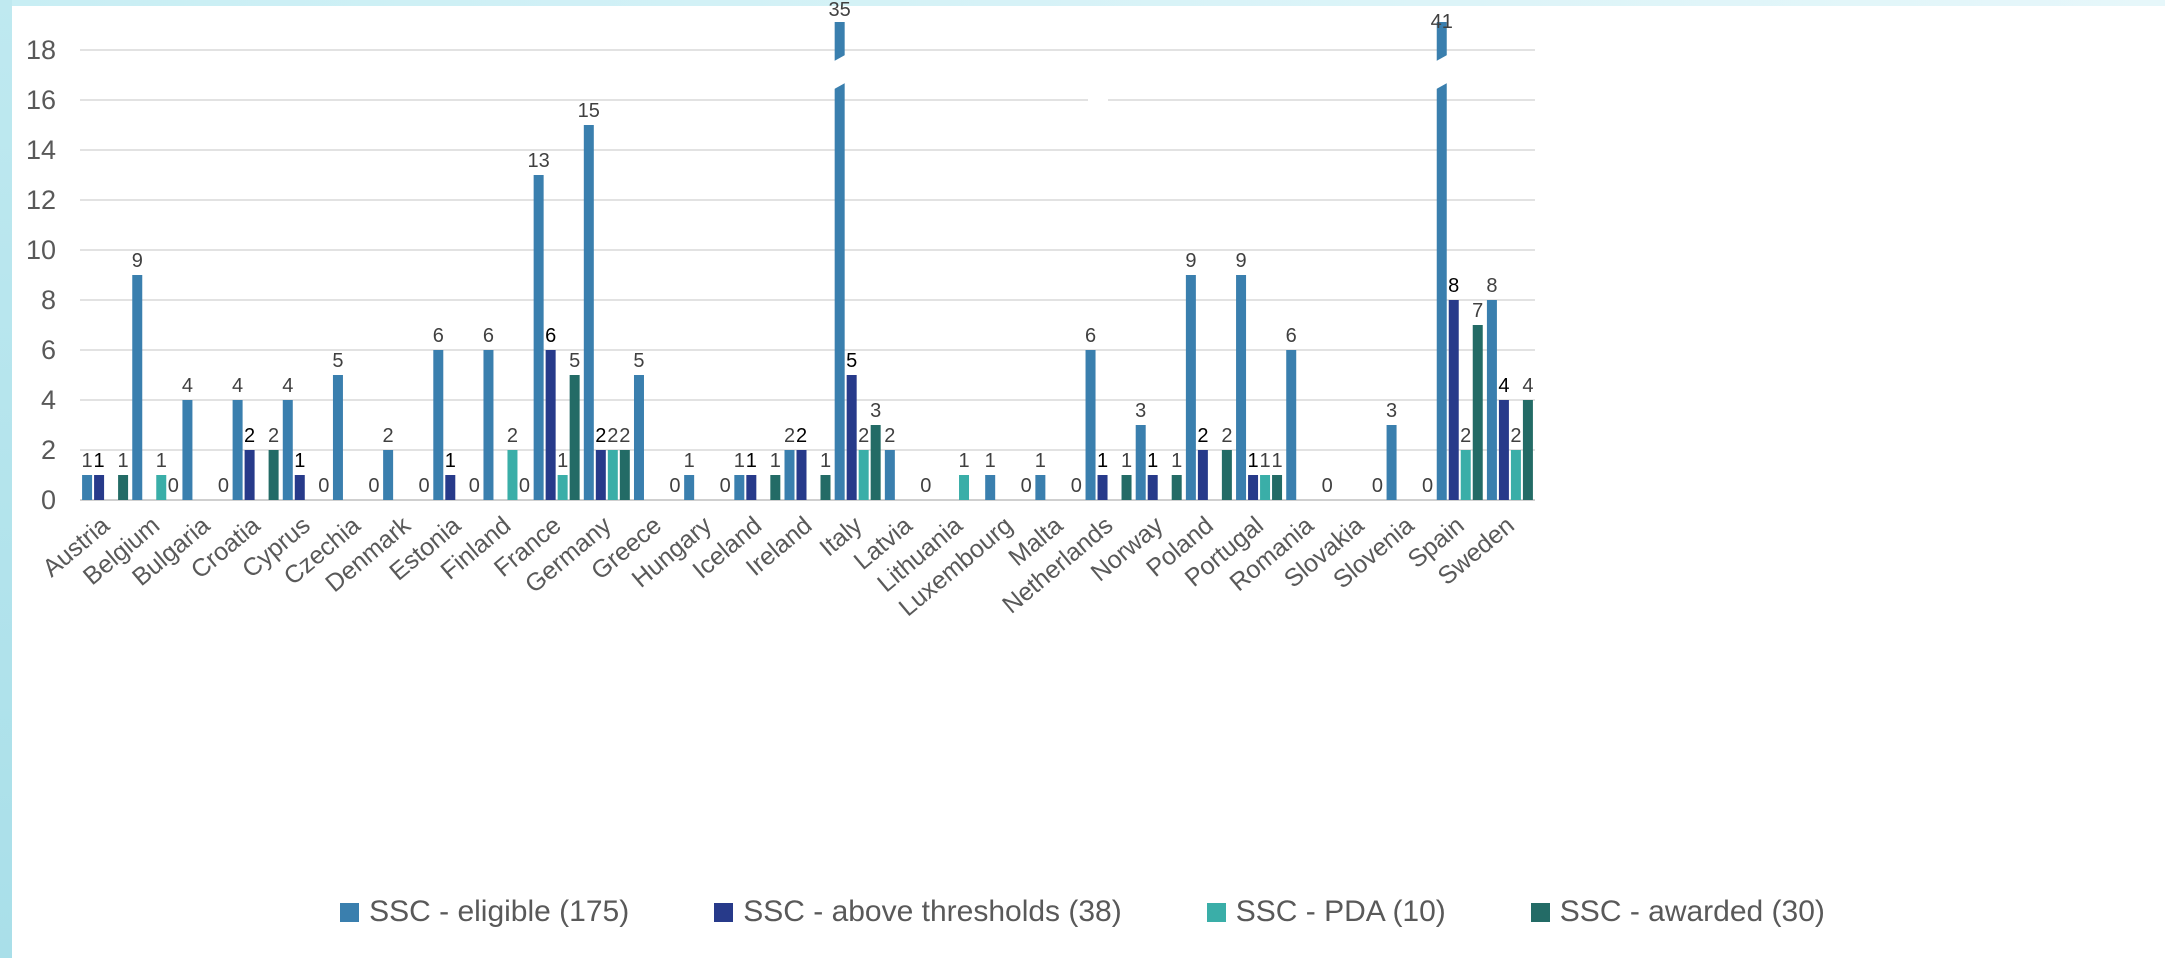 The image size is (2165, 958). I want to click on frame-left-border, so click(6, 479).